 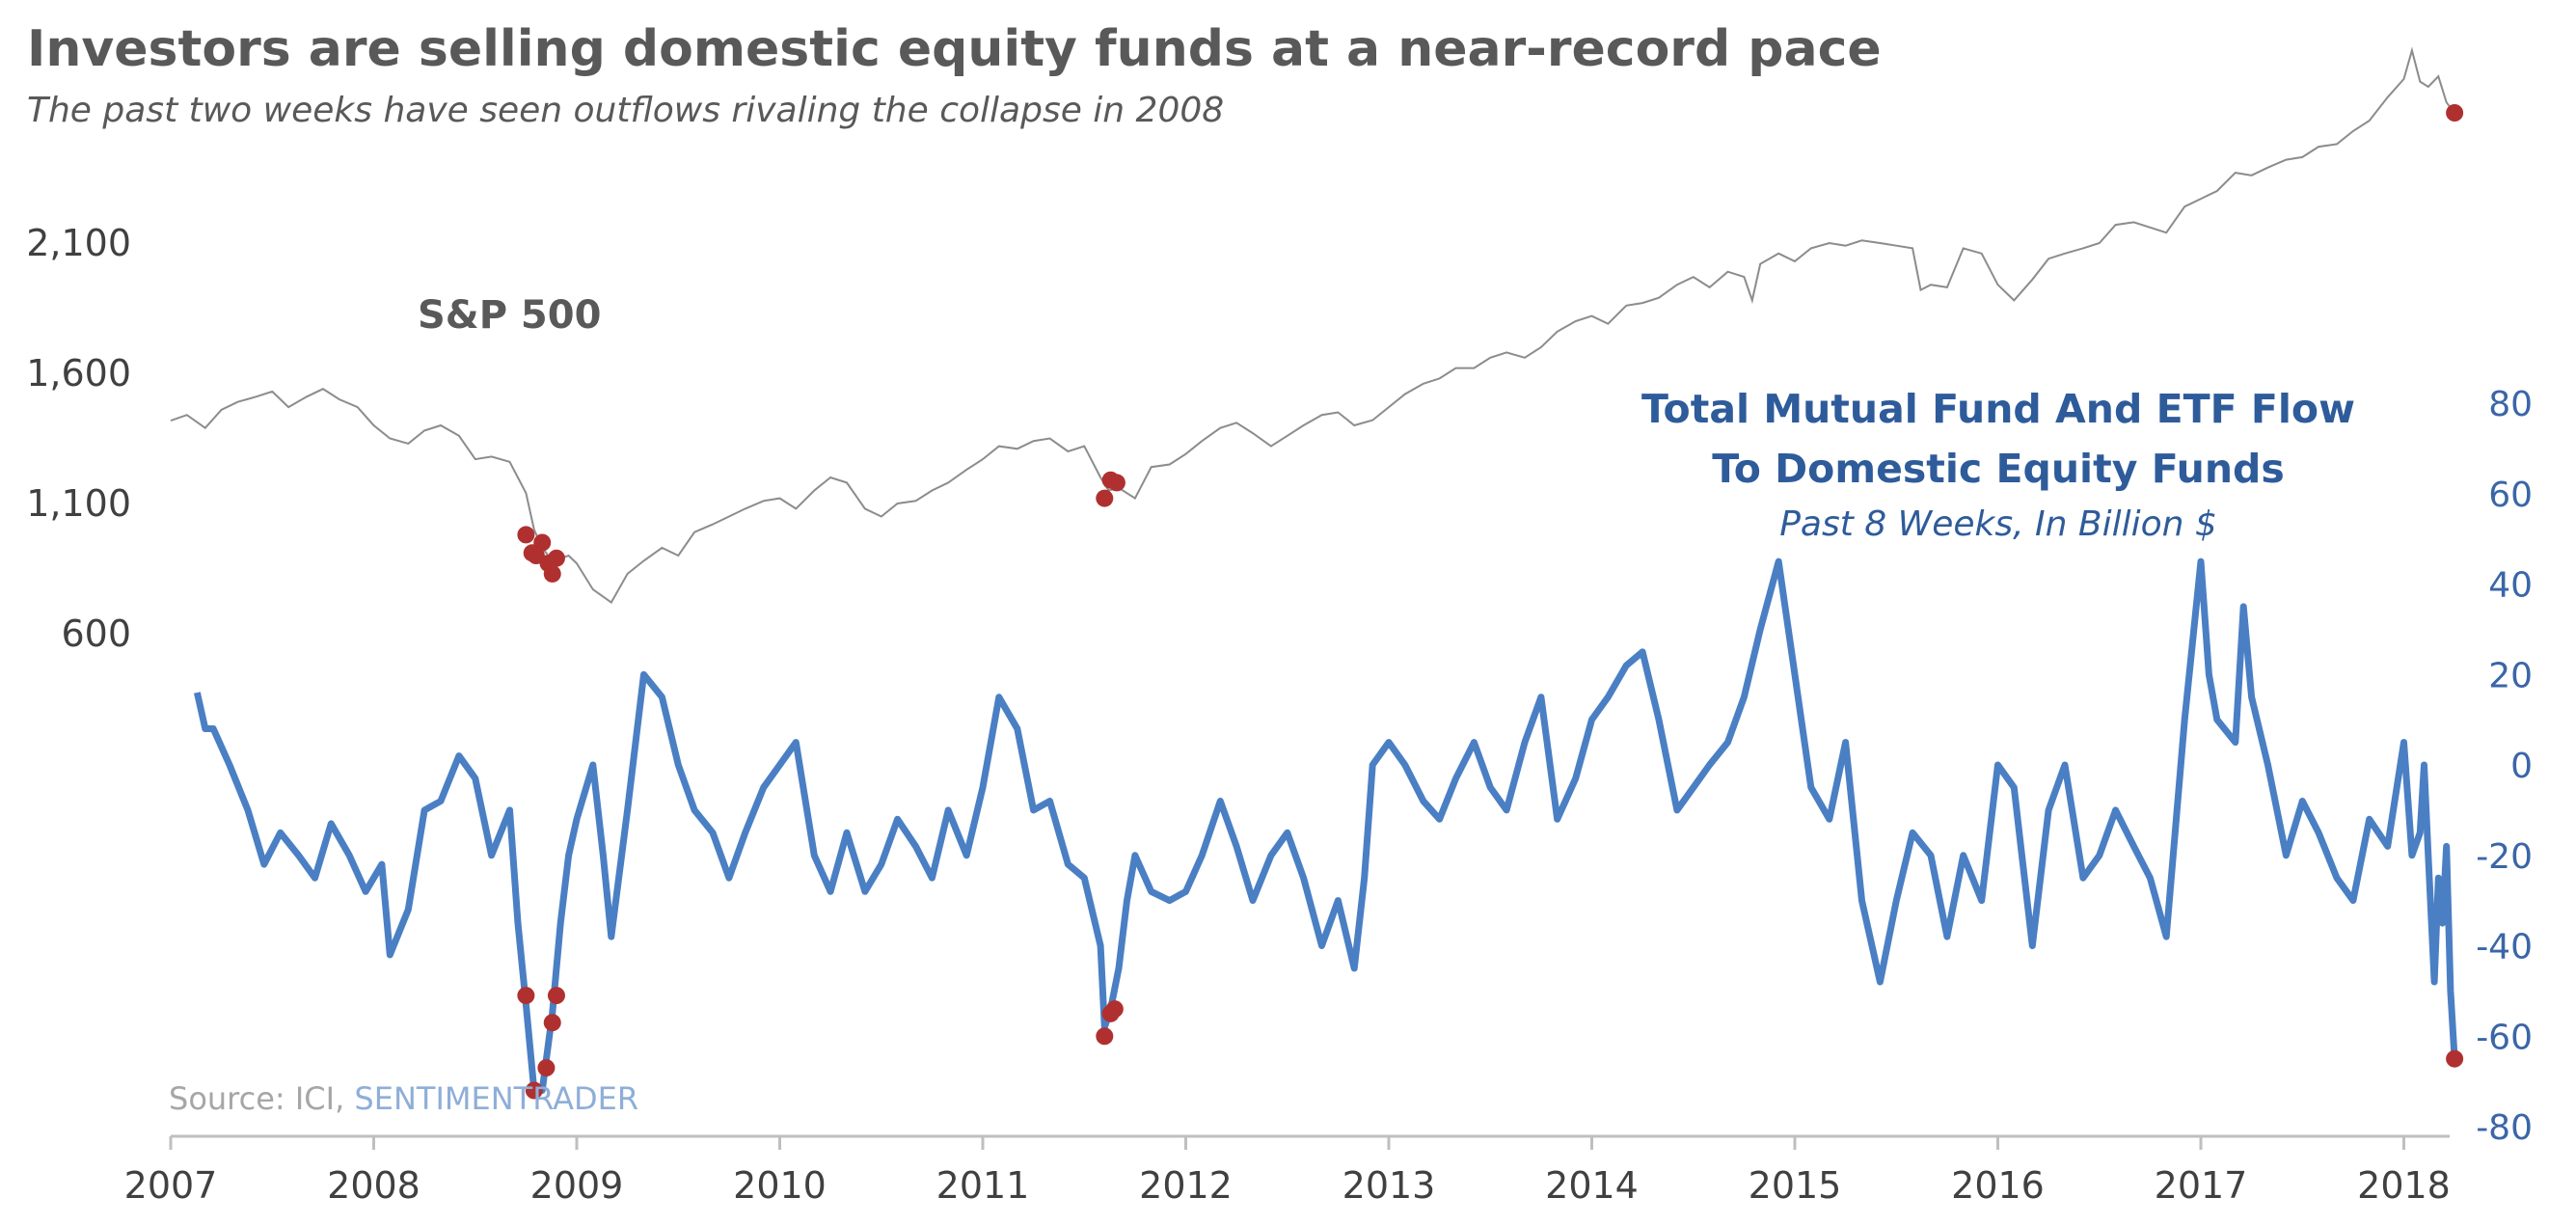 I want to click on x-tick-label: 2010, so click(x=780, y=1185).